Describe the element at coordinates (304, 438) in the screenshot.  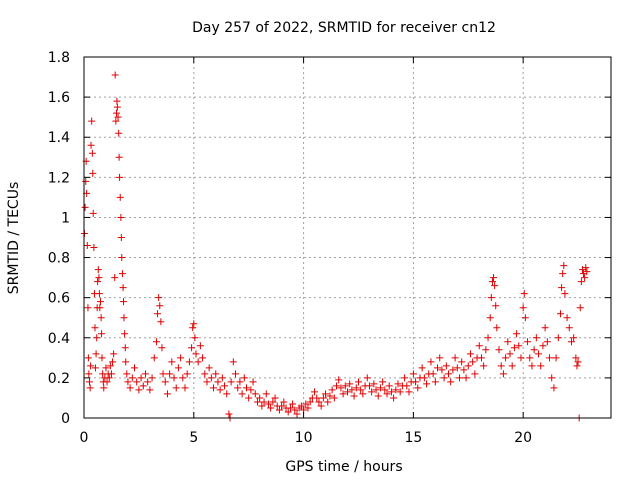
I see `x-tick-label: 10` at that location.